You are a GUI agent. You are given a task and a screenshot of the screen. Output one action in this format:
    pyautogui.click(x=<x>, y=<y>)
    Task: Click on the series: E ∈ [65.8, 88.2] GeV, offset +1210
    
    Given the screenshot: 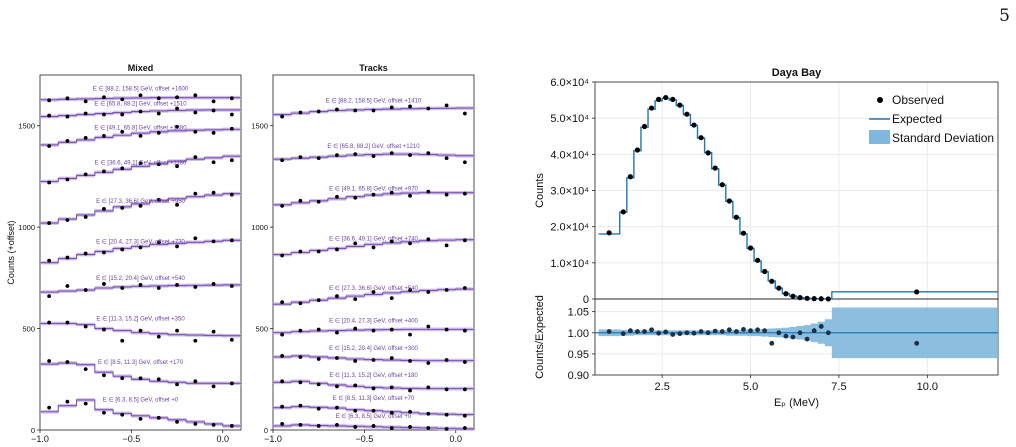 What is the action you would take?
    pyautogui.click(x=373, y=154)
    